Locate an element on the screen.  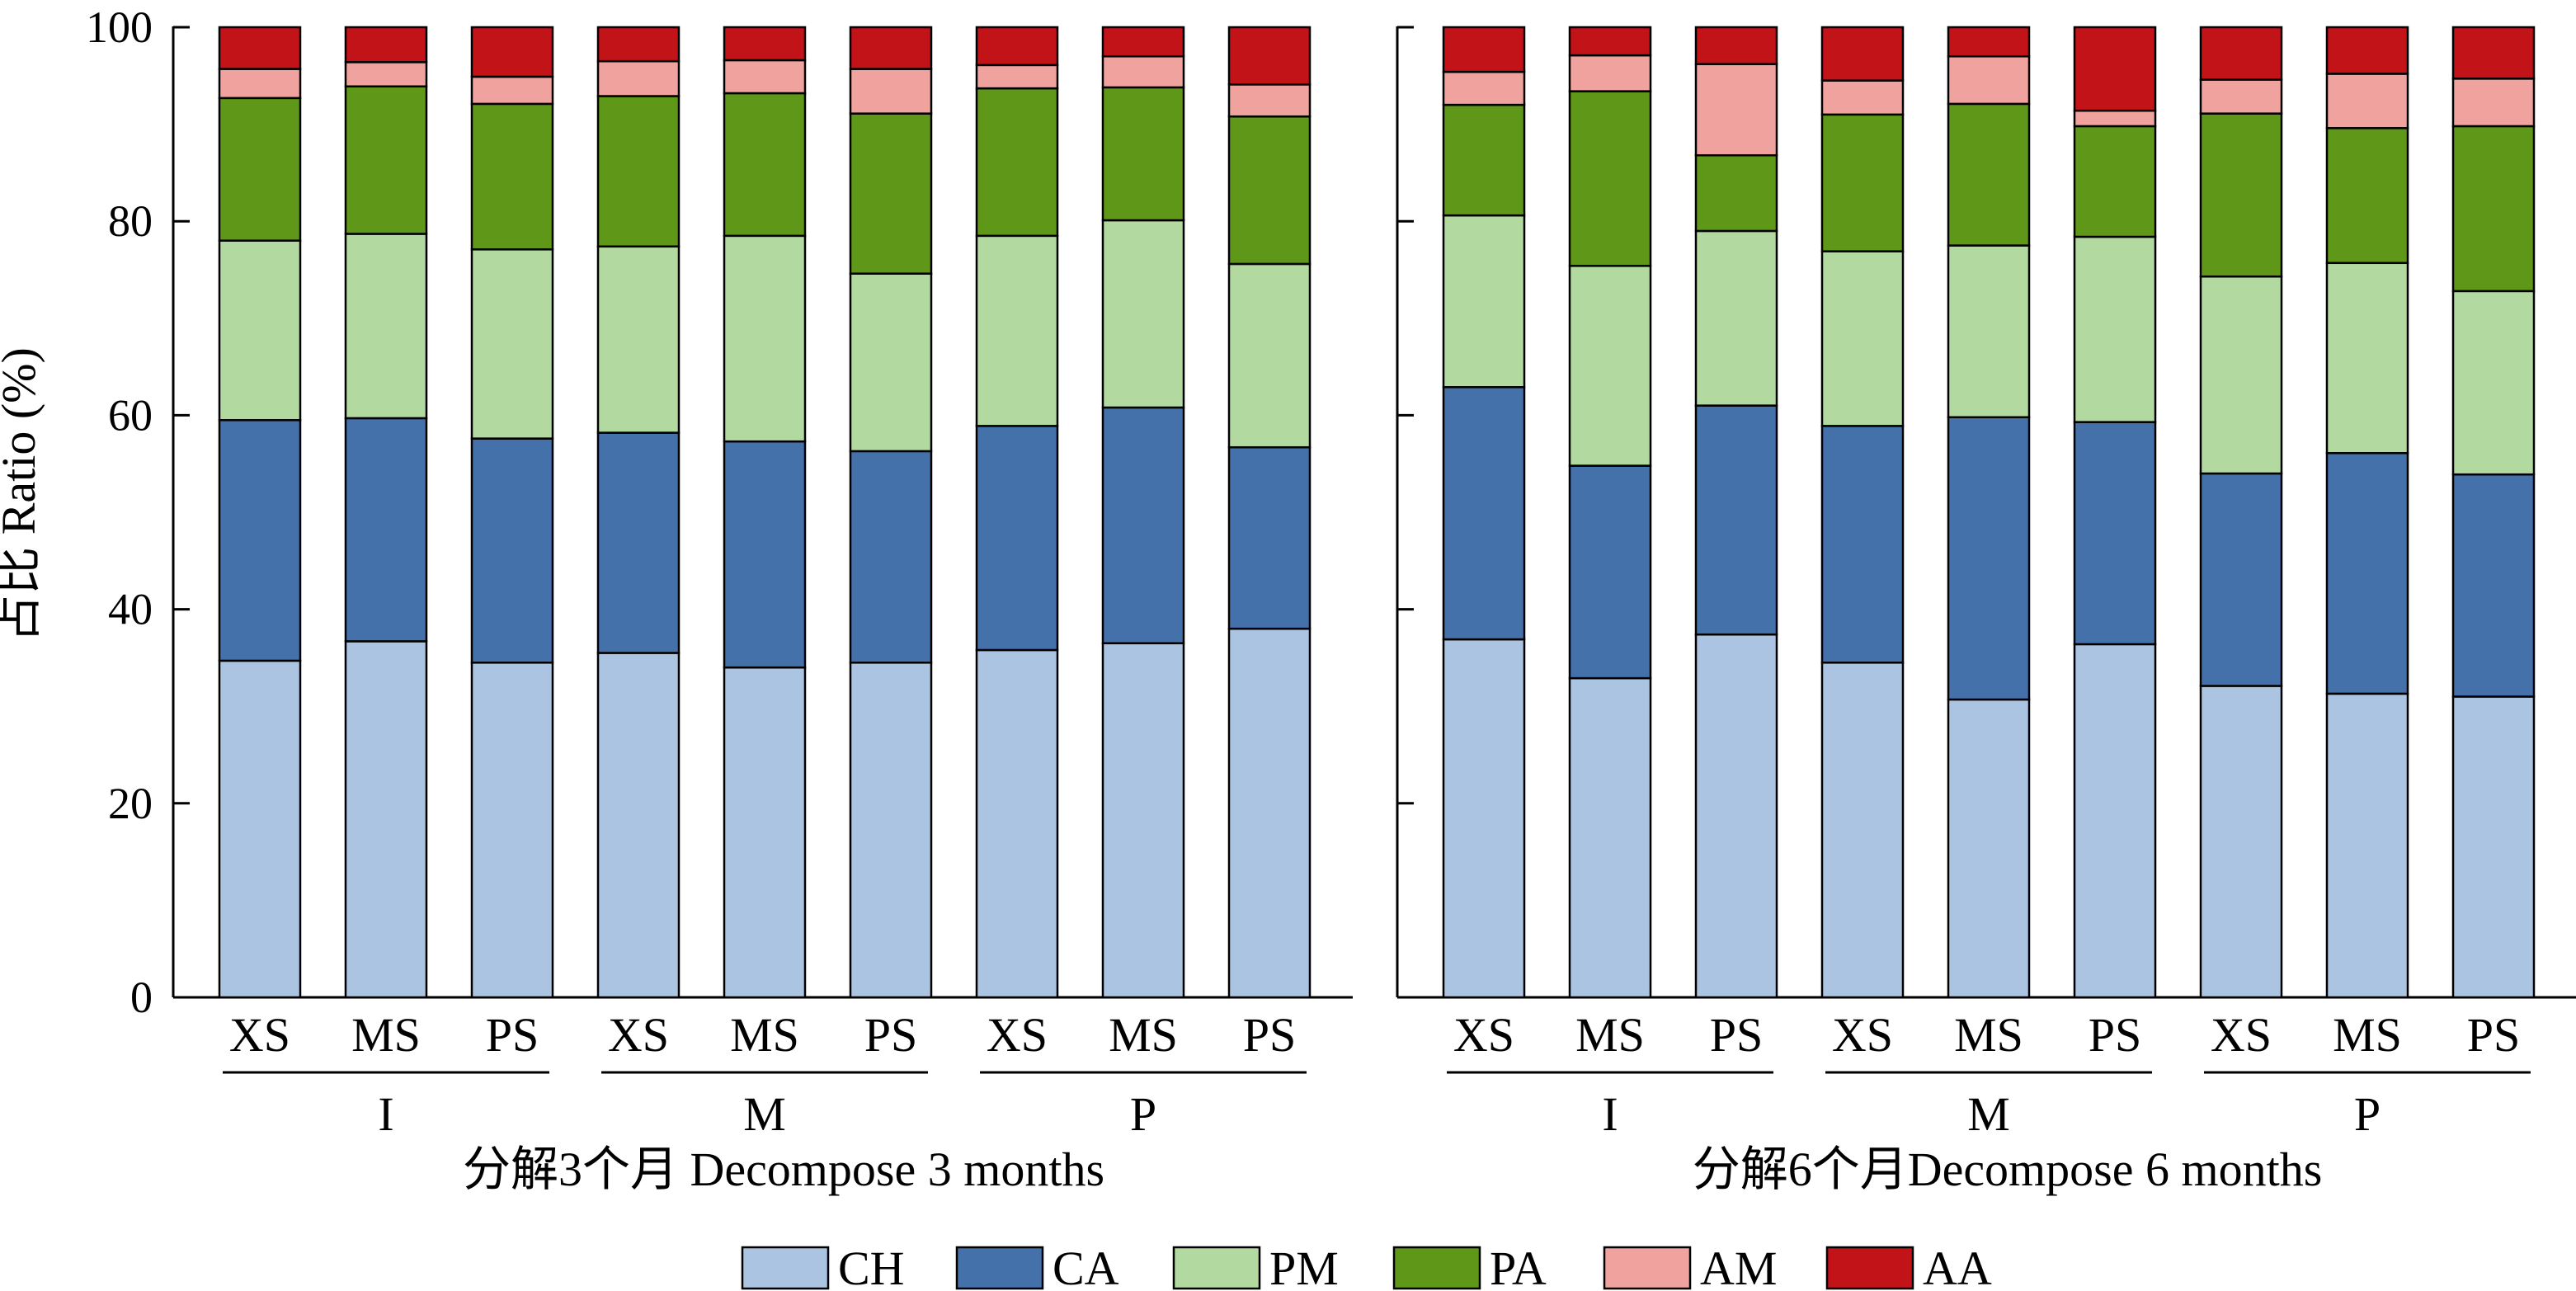
legend-item-pm: PM is located at coordinates (1255, 1266).